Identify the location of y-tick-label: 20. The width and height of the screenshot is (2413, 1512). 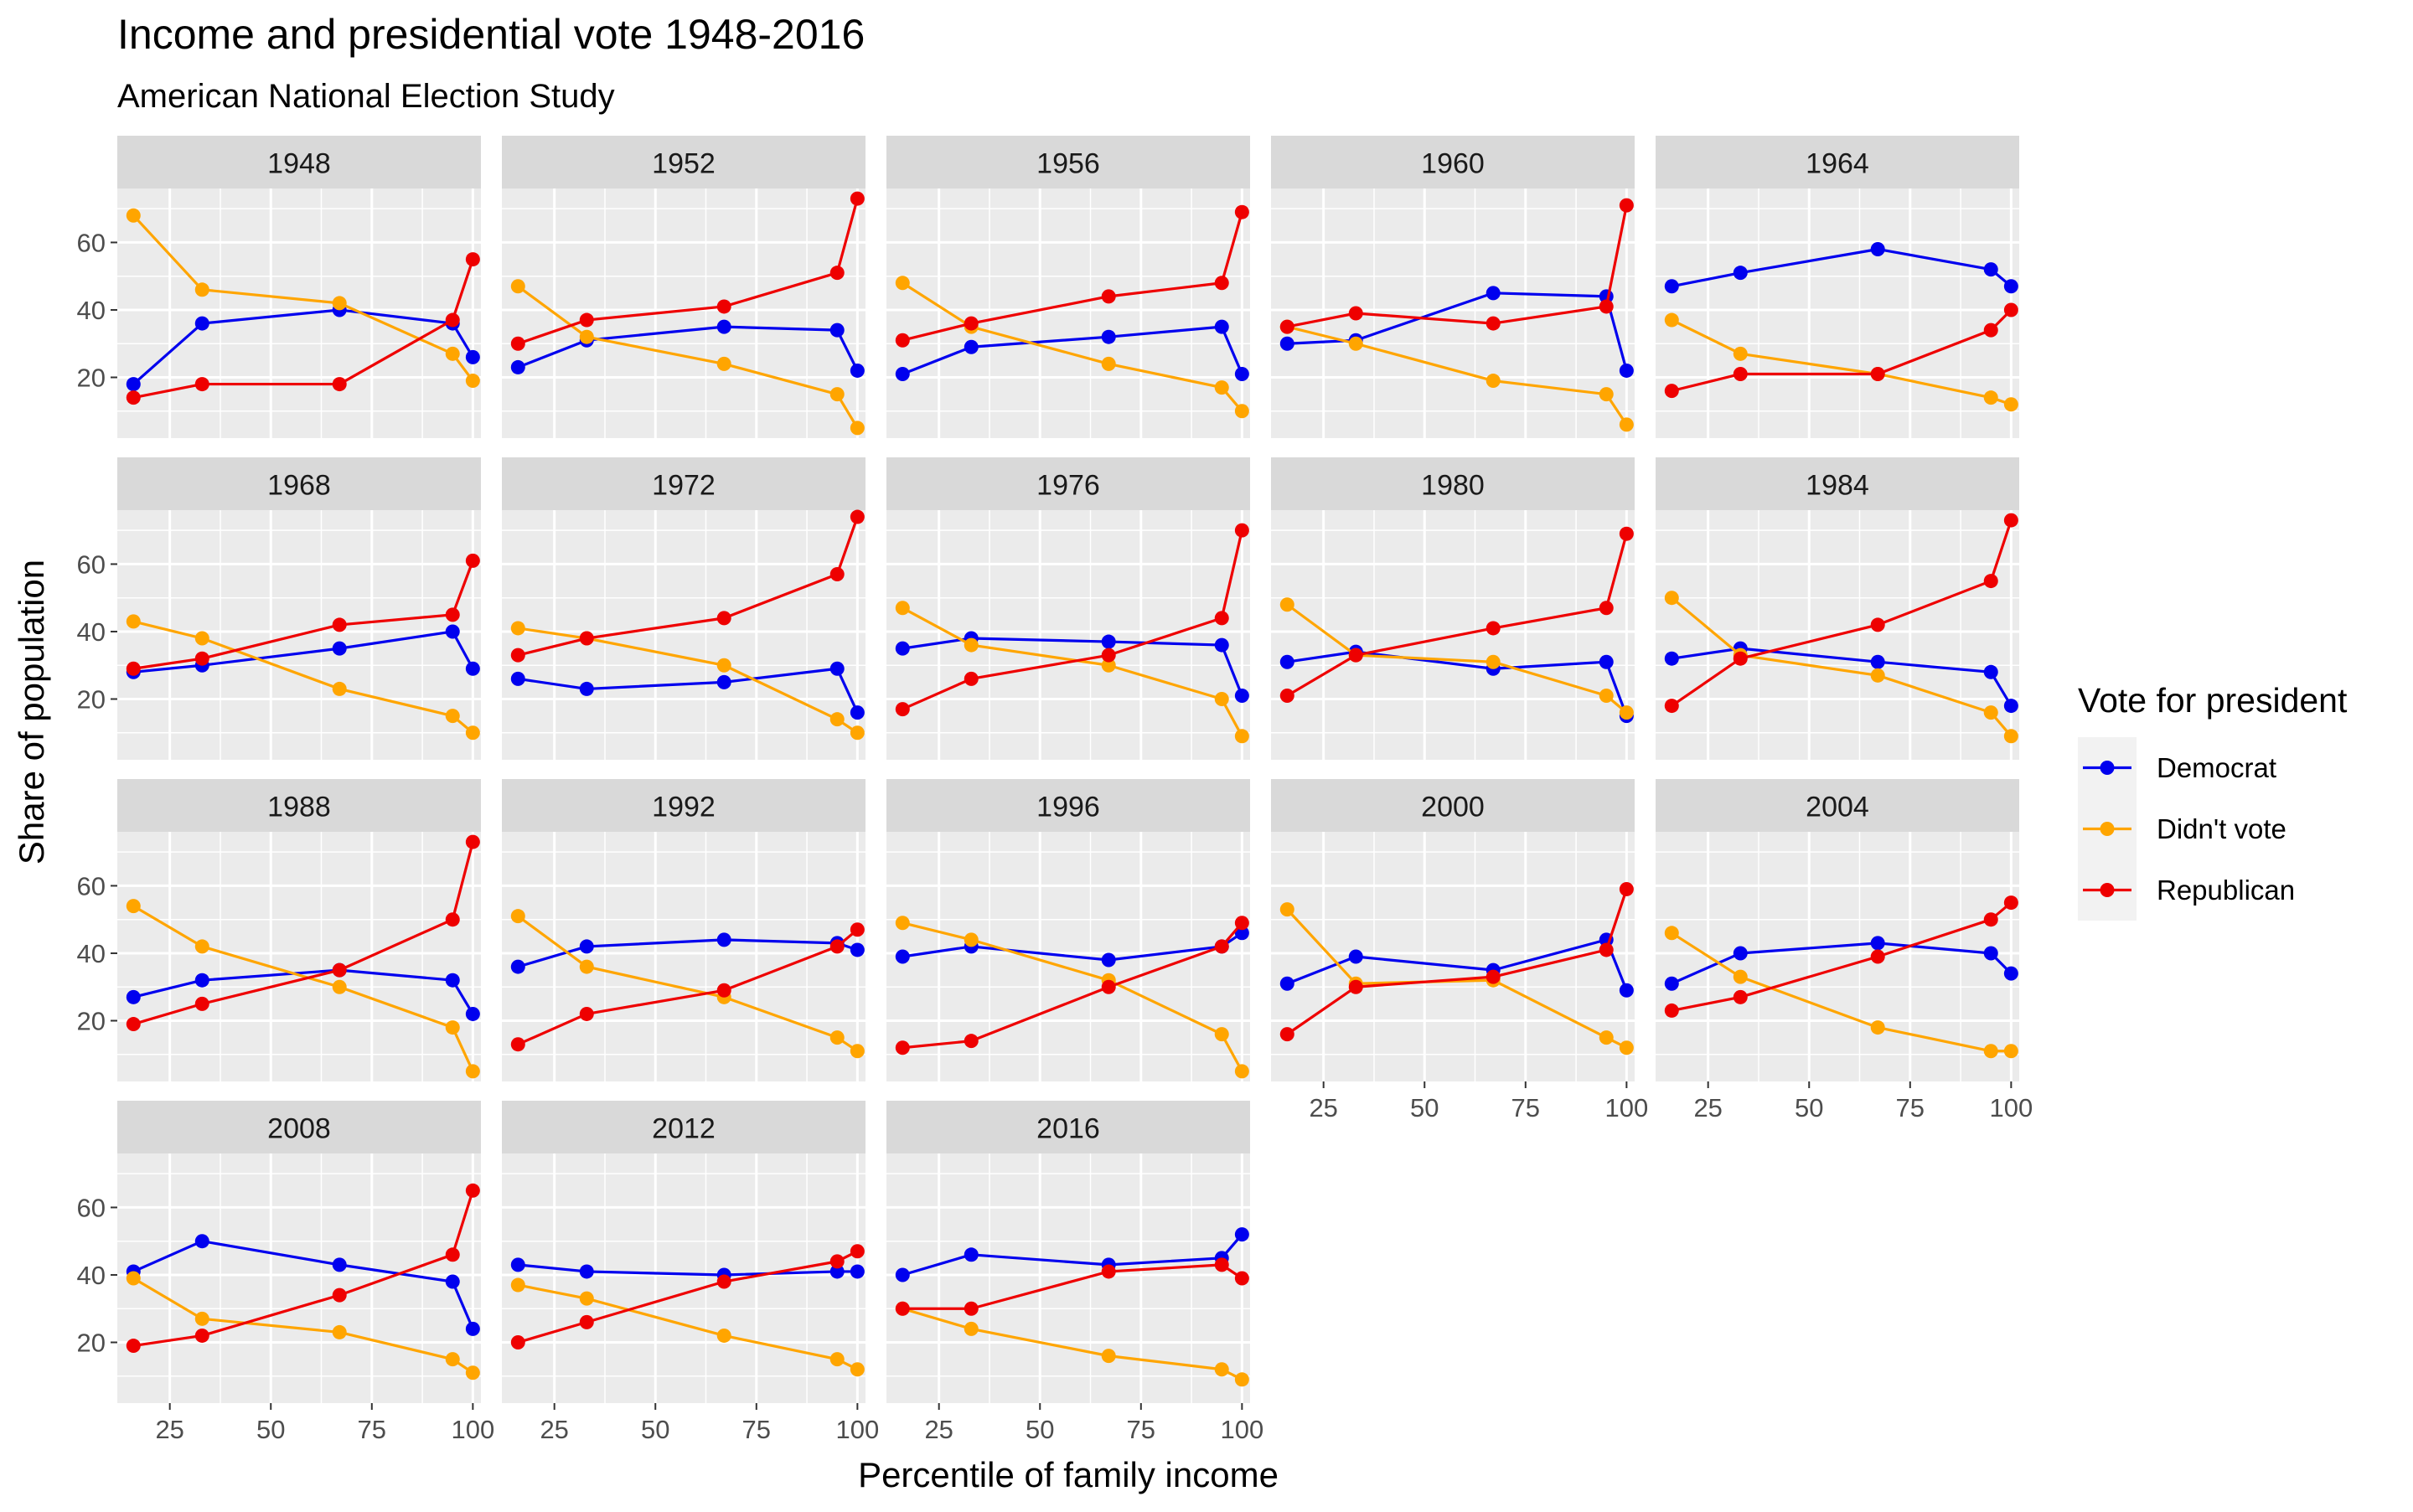
(91, 1343).